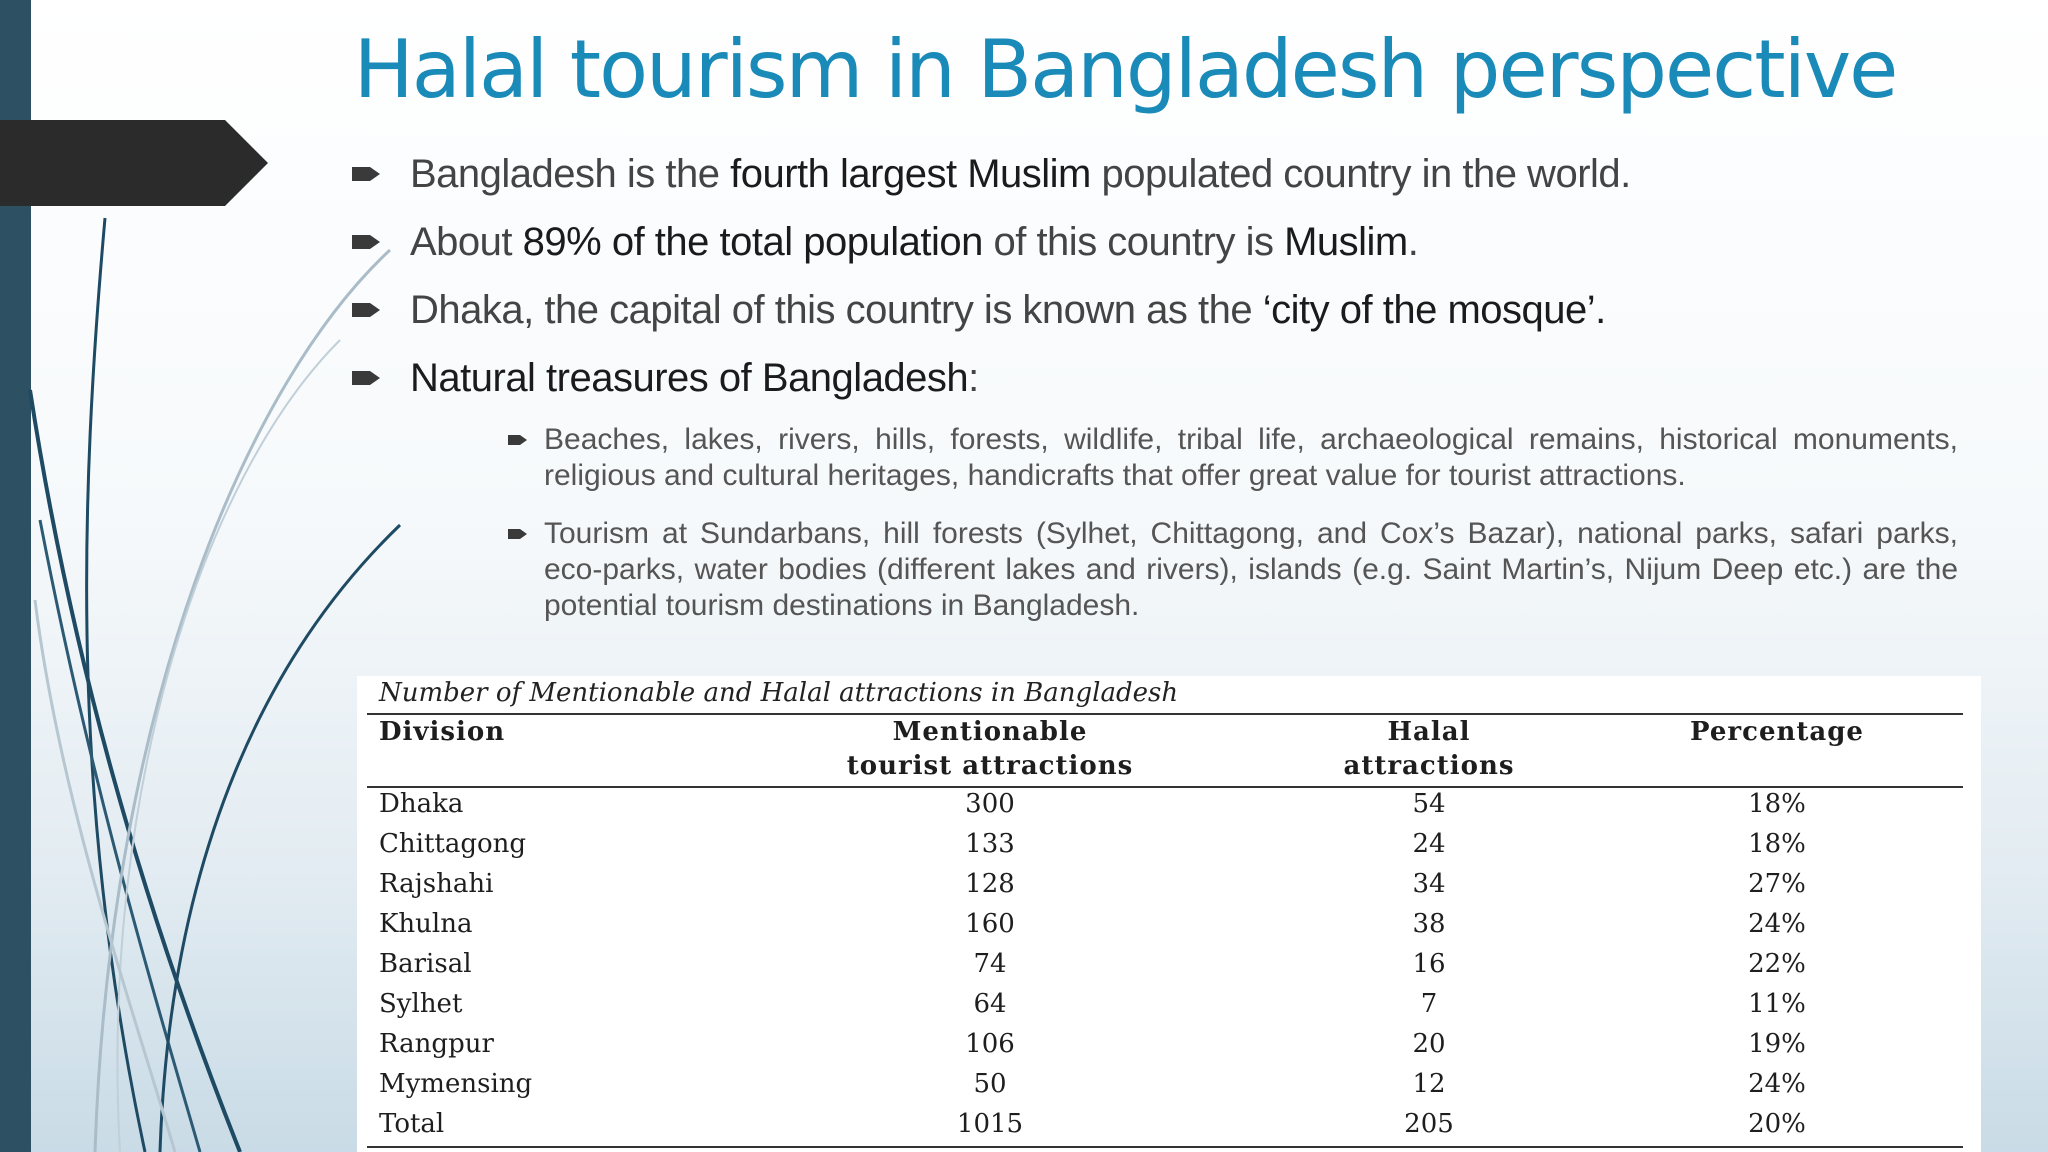 The image size is (2048, 1152). I want to click on header-mentionable: Mentionable, so click(990, 732).